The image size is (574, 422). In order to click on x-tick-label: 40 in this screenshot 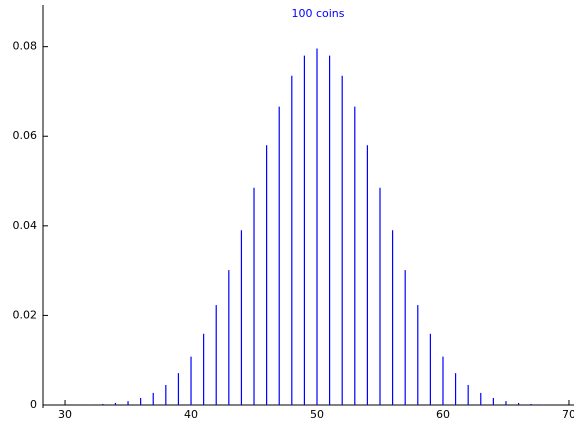, I will do `click(191, 414)`.